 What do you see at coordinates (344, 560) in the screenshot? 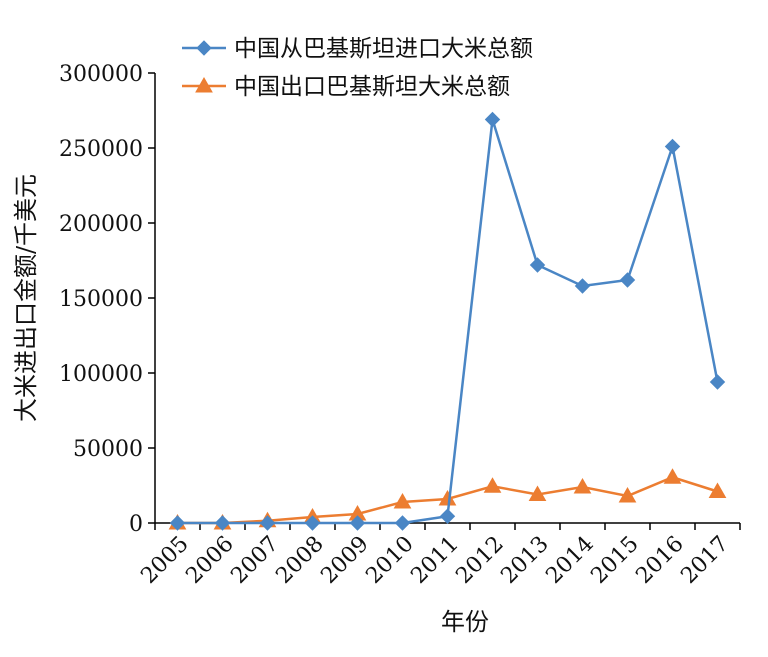
I see `x-tick-label: 2009` at bounding box center [344, 560].